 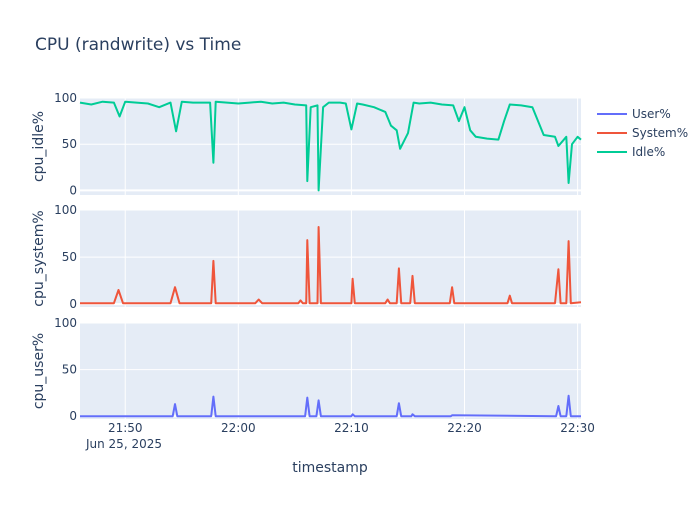 What do you see at coordinates (464, 428) in the screenshot?
I see `x-tick-label: 22:20` at bounding box center [464, 428].